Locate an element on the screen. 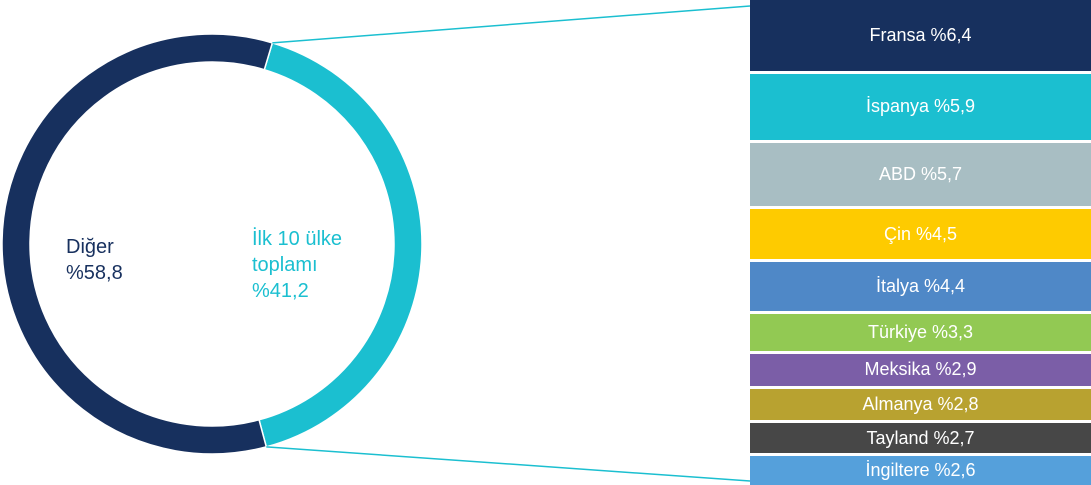 The width and height of the screenshot is (1091, 485). bar-segment-label: İngiltere %2,6 is located at coordinates (920, 470).